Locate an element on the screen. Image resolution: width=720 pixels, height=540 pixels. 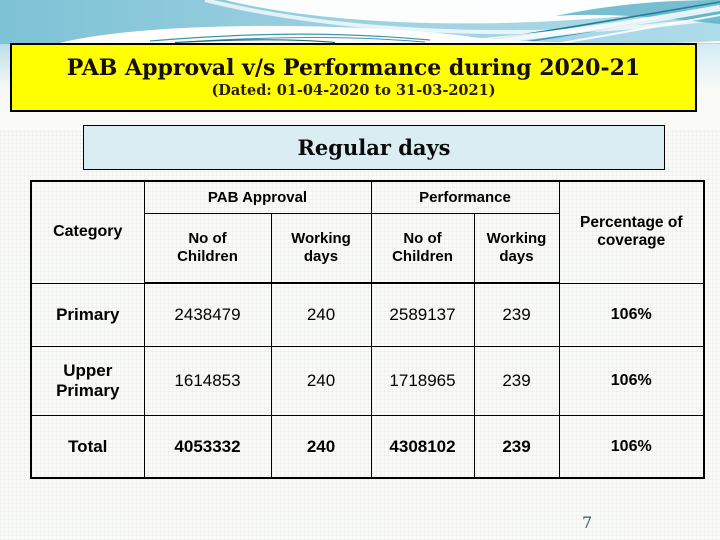
table-row: Total 4053332 240 4308102 239 106% is located at coordinates (367, 447).